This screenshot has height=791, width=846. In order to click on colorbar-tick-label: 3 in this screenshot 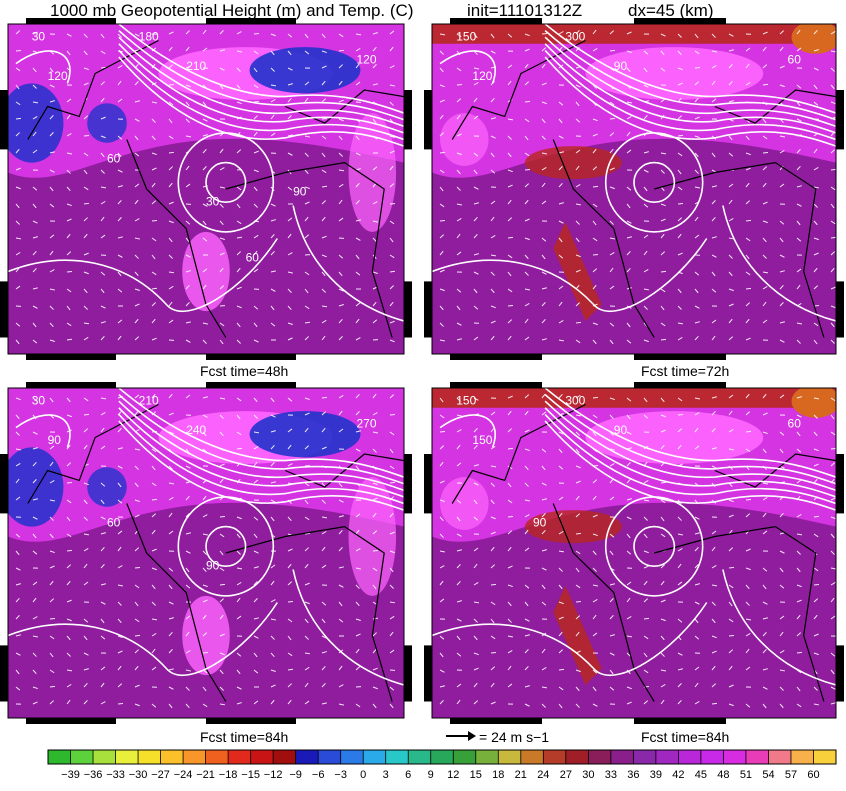, I will do `click(386, 775)`.